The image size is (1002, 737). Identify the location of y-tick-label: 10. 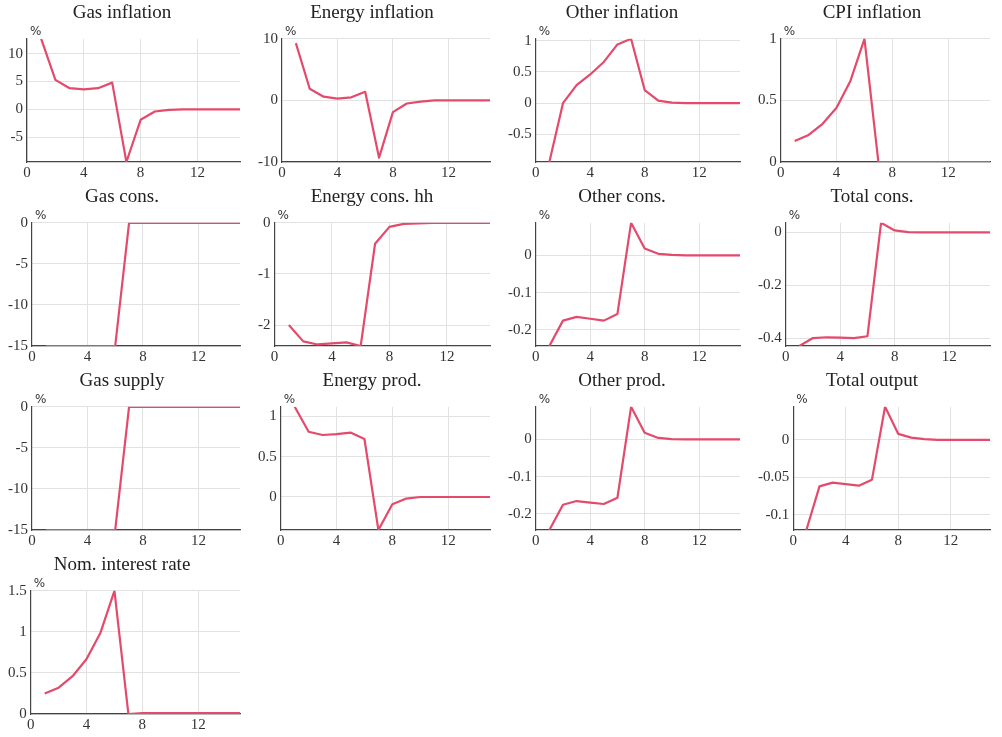
(270, 37).